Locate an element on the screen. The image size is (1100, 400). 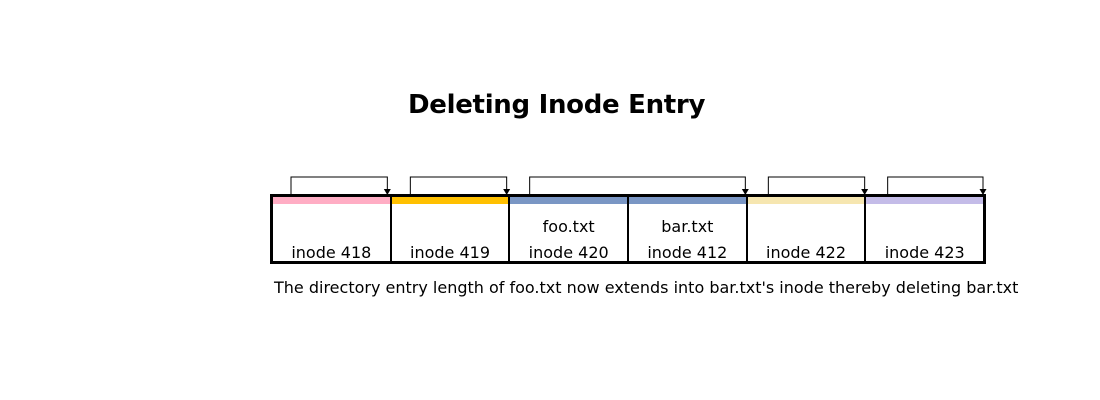
diagram-title: Deleting Inode Entry is located at coordinates (557, 105).